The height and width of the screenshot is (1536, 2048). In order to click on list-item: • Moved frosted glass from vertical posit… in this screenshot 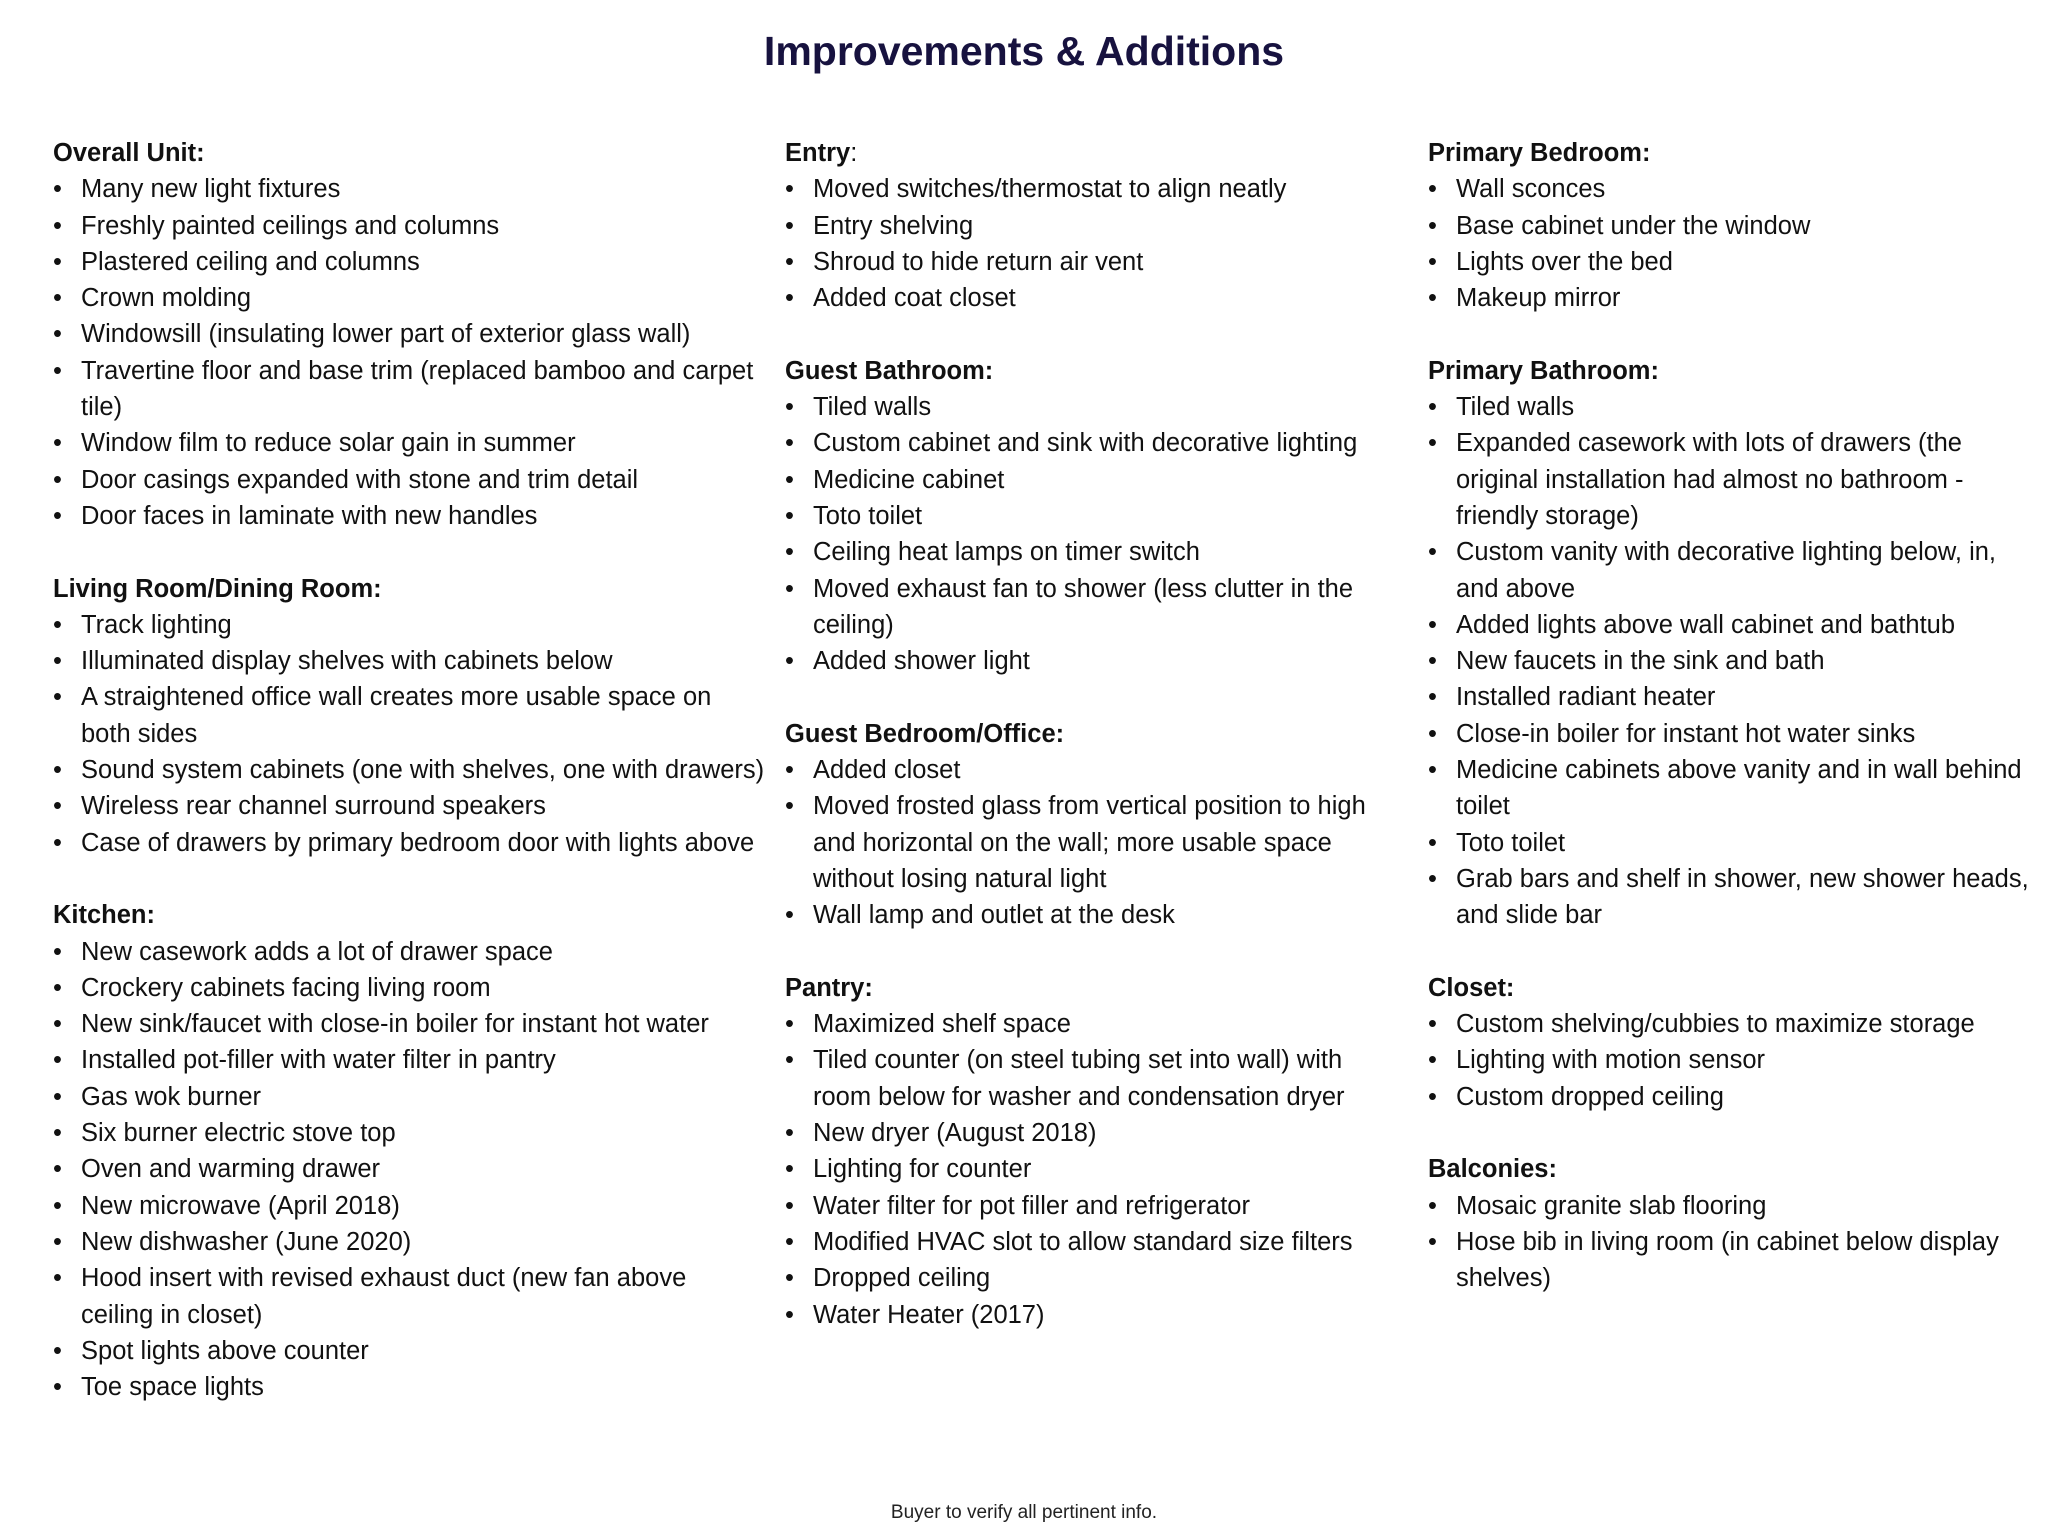, I will do `click(1090, 842)`.